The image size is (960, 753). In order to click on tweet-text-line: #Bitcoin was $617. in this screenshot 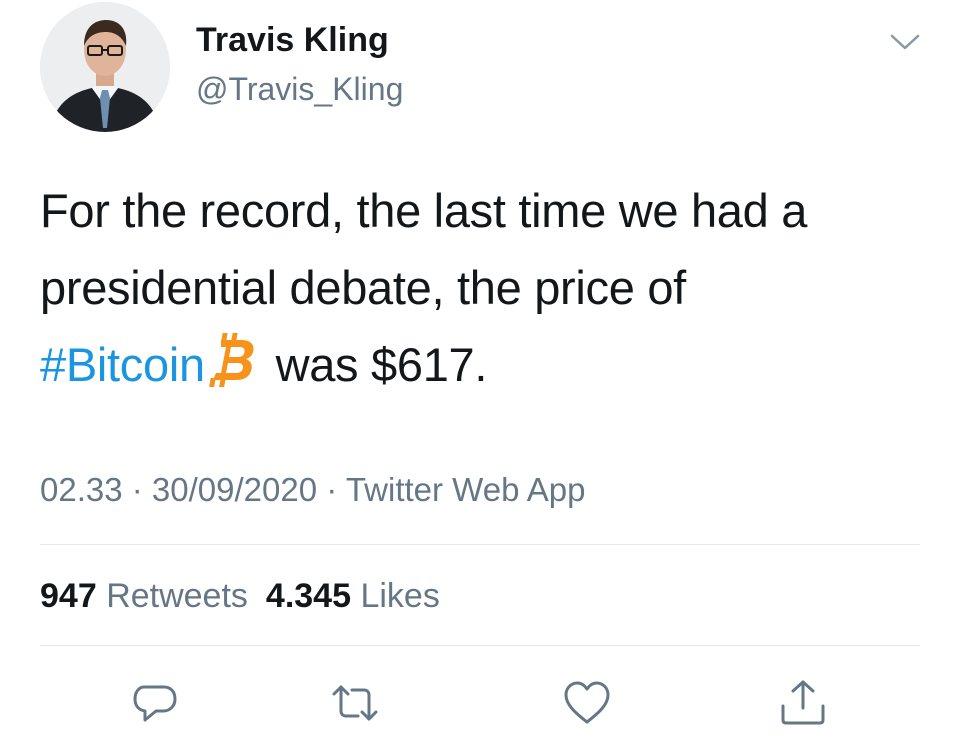, I will do `click(490, 364)`.